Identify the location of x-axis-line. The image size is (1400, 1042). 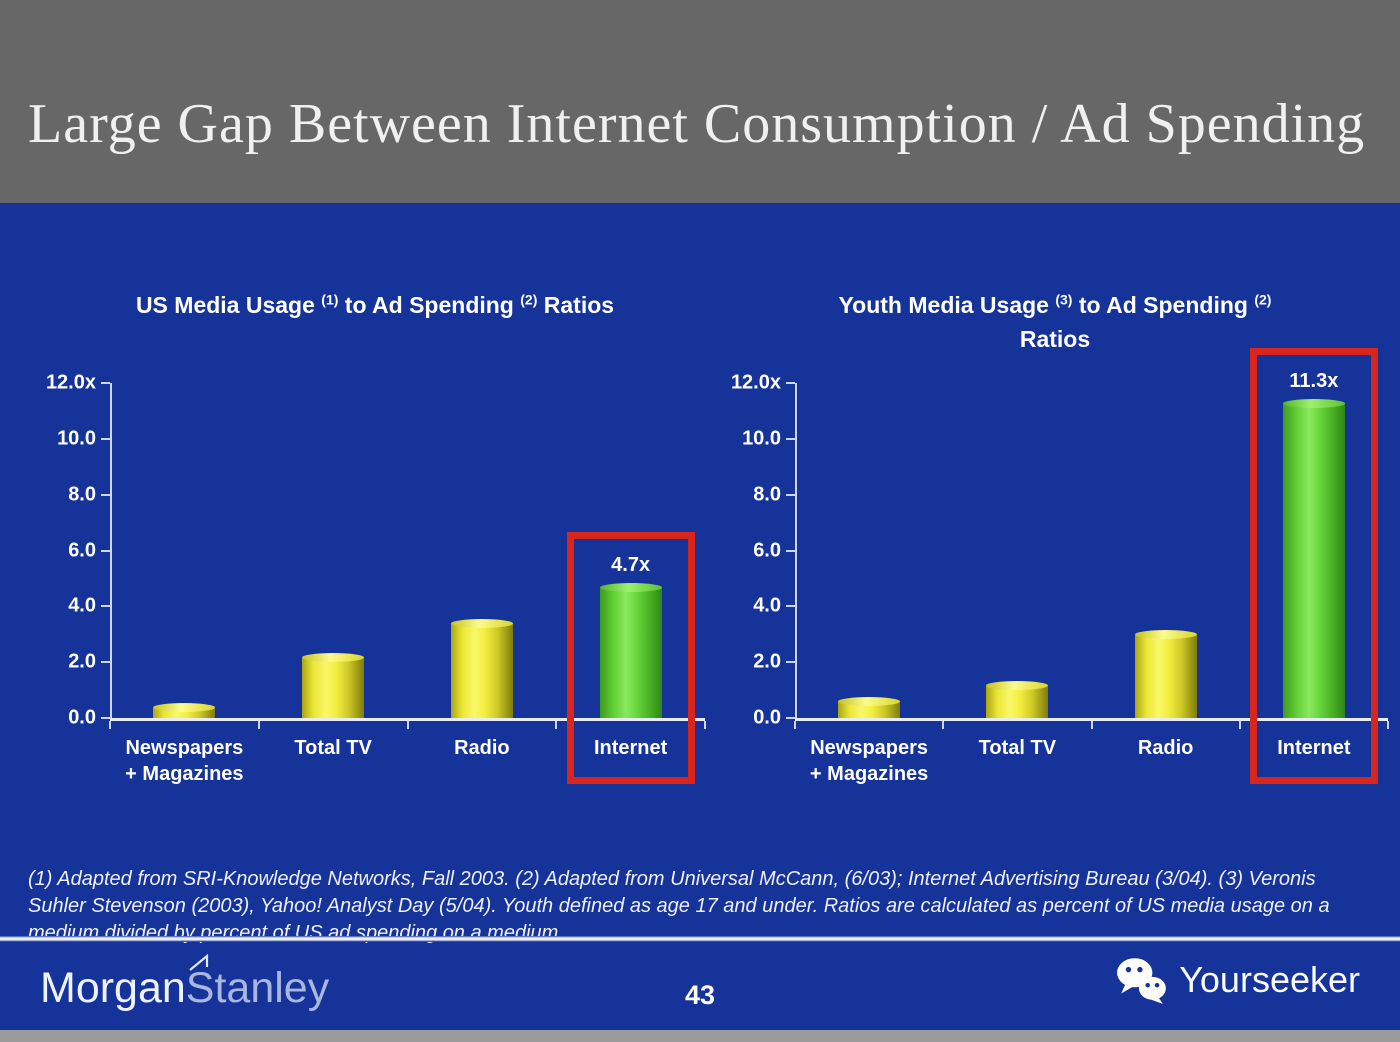
(1091, 719).